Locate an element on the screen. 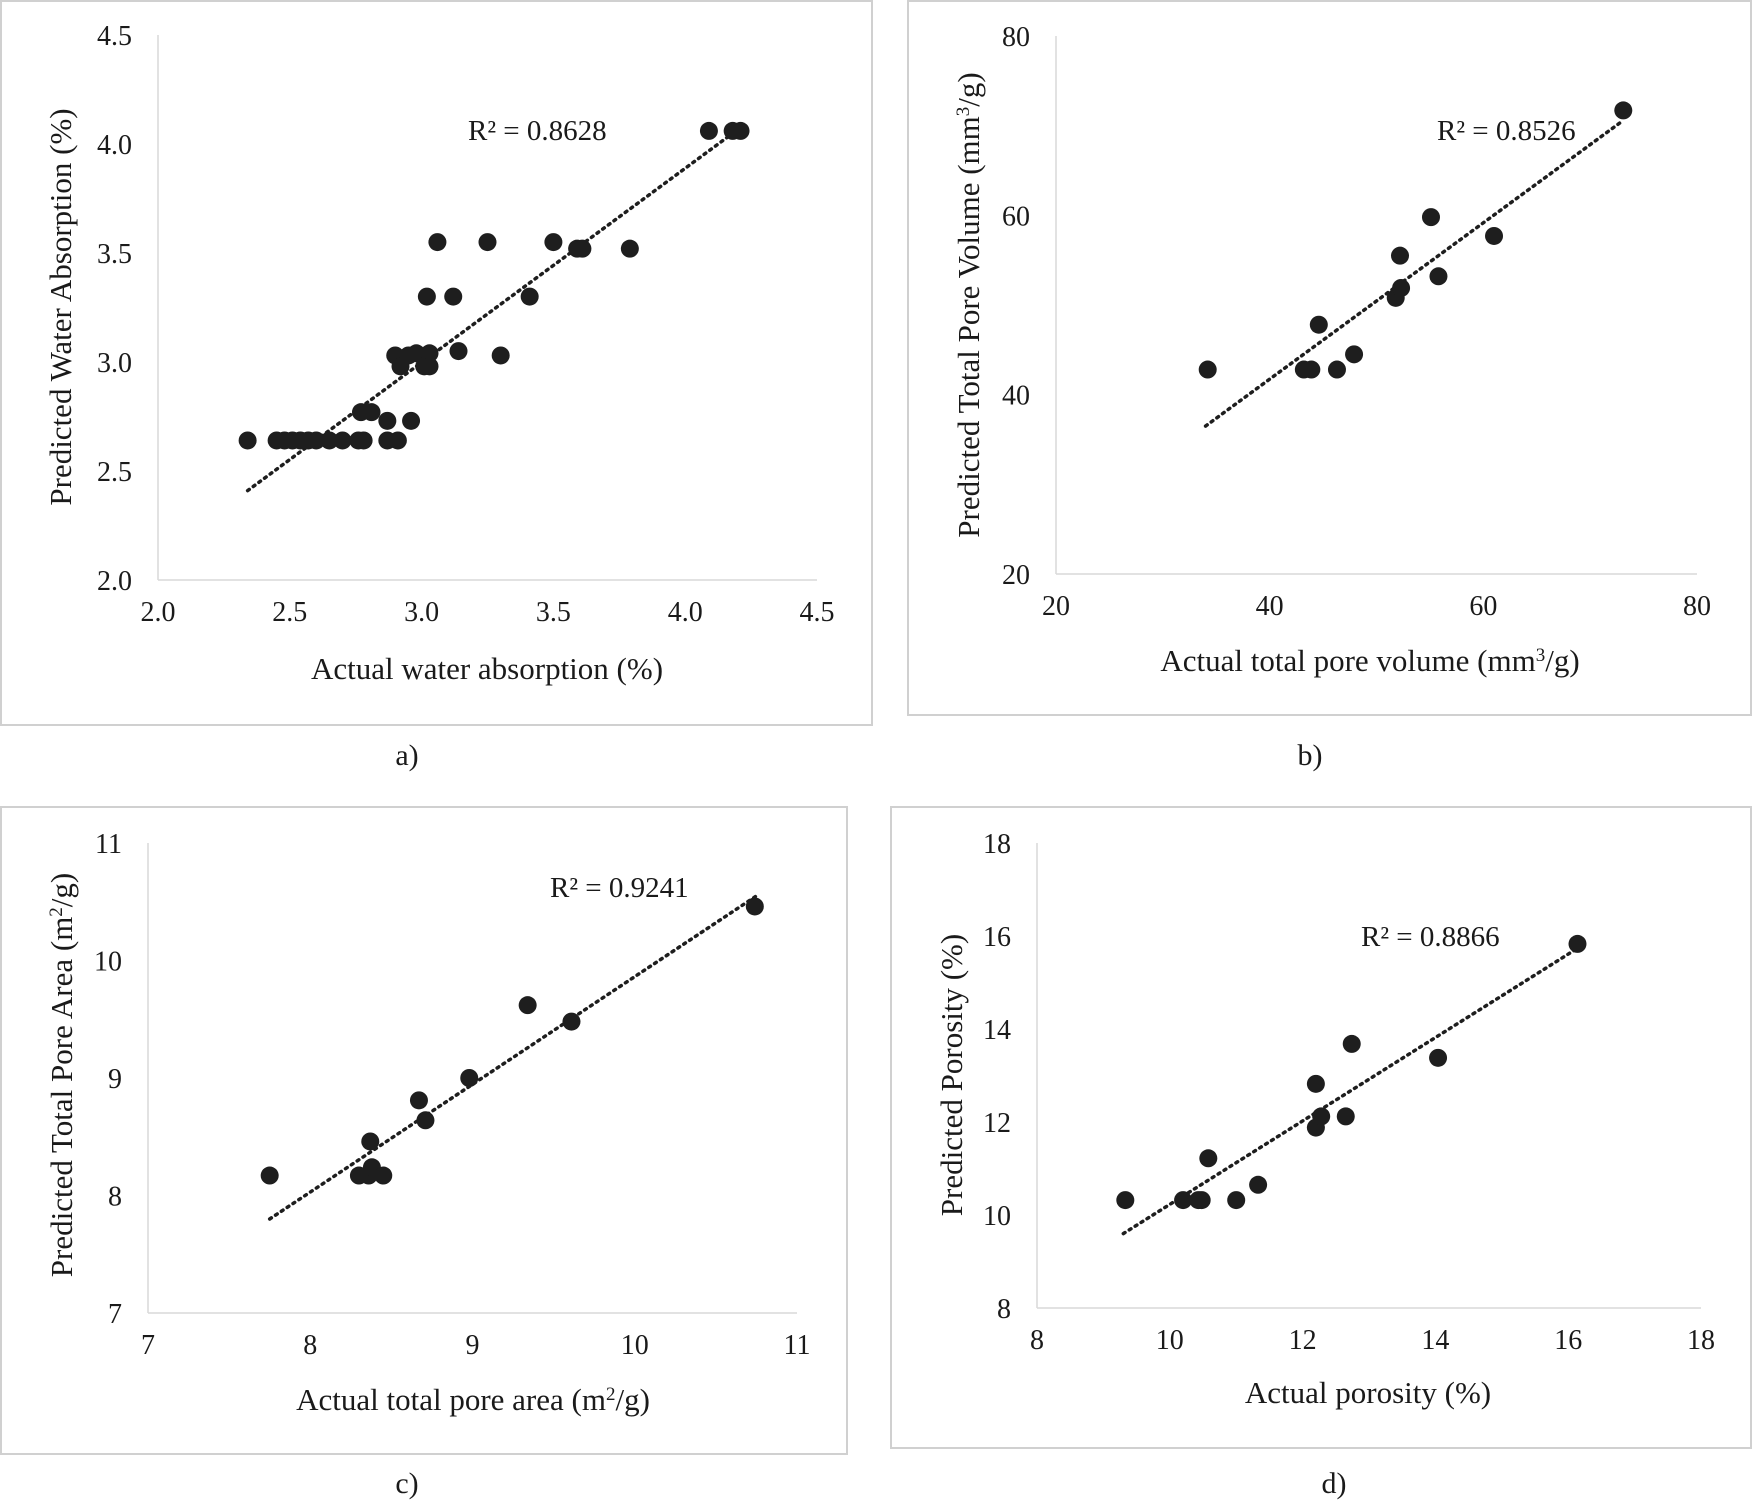  panel-c-x-title: Actual total pore area (m2/g) is located at coordinates (473, 1399).